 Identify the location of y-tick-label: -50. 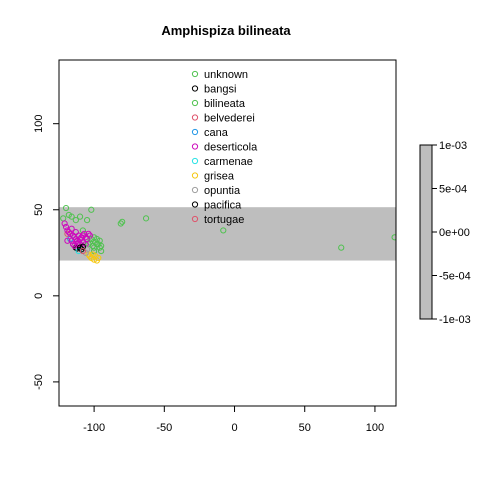
(39, 382).